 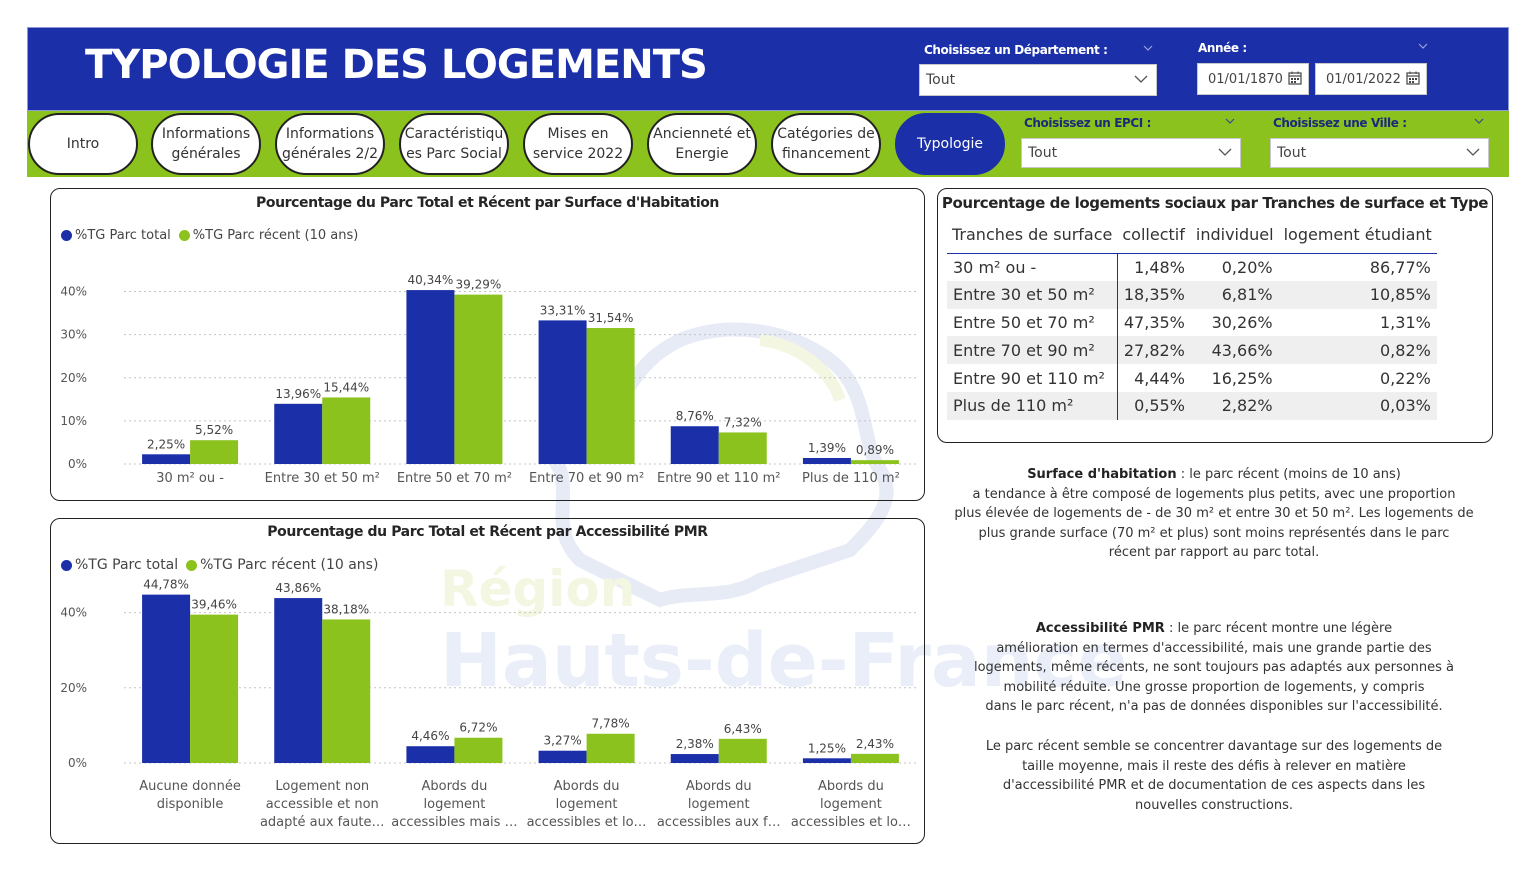 What do you see at coordinates (1288, 474) in the screenshot?
I see `commentary-line: : le parc récent (moins de 10 ans)` at bounding box center [1288, 474].